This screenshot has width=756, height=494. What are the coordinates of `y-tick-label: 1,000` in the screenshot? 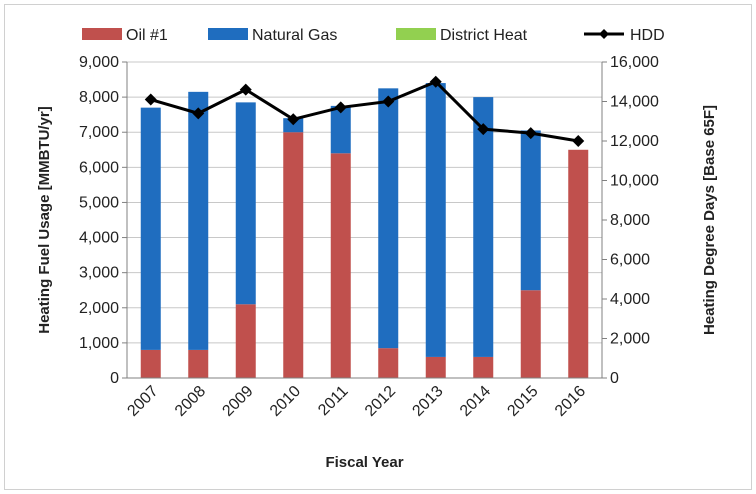 It's located at (99, 343).